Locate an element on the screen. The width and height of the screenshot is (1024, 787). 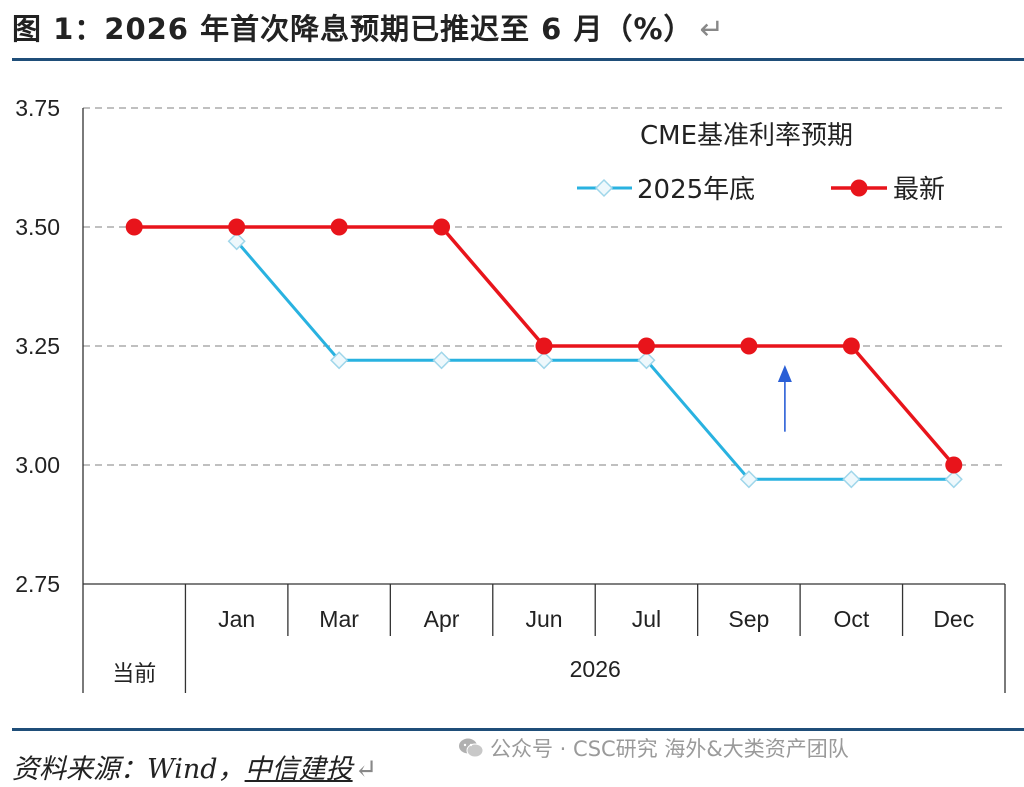
x-category-label: Apr is located at coordinates (442, 619).